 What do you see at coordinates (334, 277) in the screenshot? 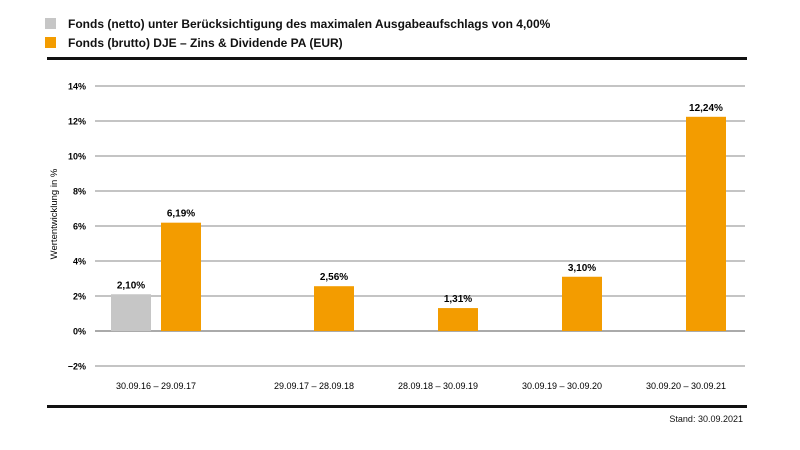
I see `data-label: 2,56%` at bounding box center [334, 277].